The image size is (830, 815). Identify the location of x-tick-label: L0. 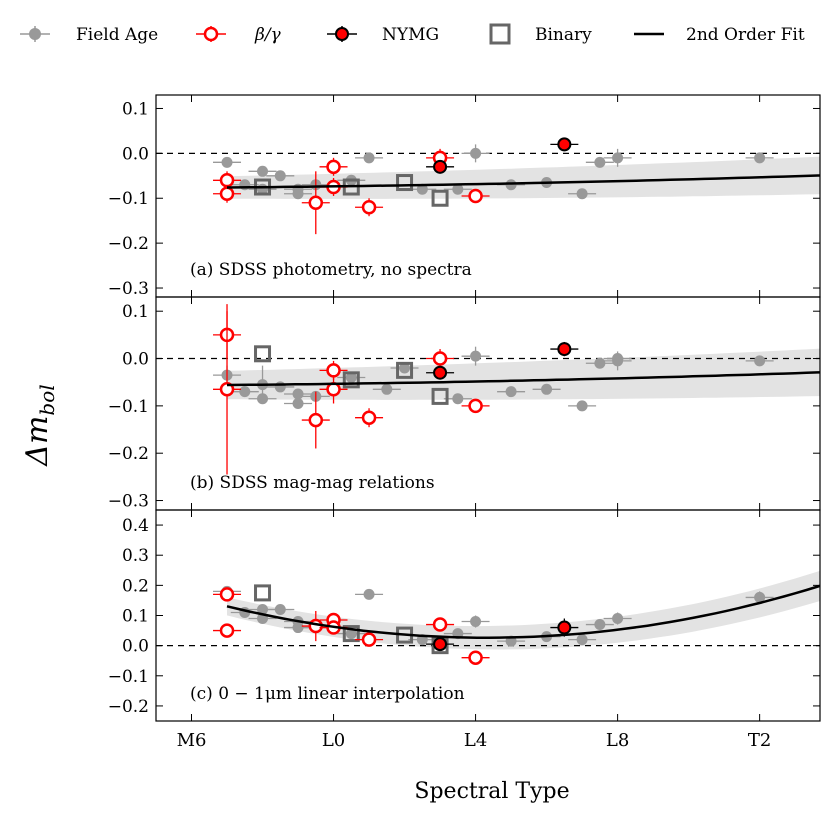
(333, 740).